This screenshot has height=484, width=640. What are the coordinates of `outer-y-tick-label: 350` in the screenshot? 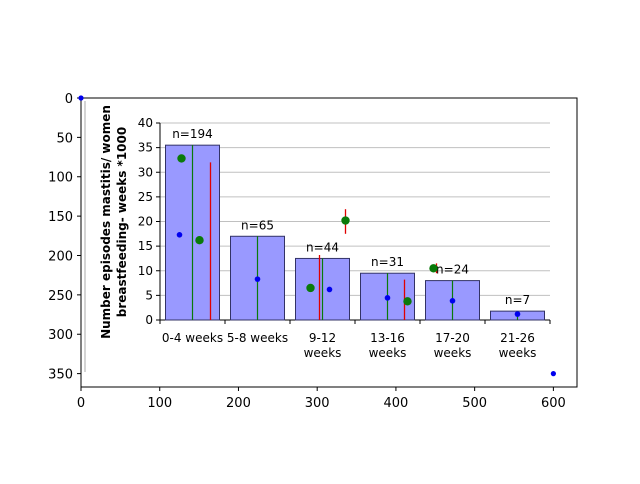 It's located at (60, 375).